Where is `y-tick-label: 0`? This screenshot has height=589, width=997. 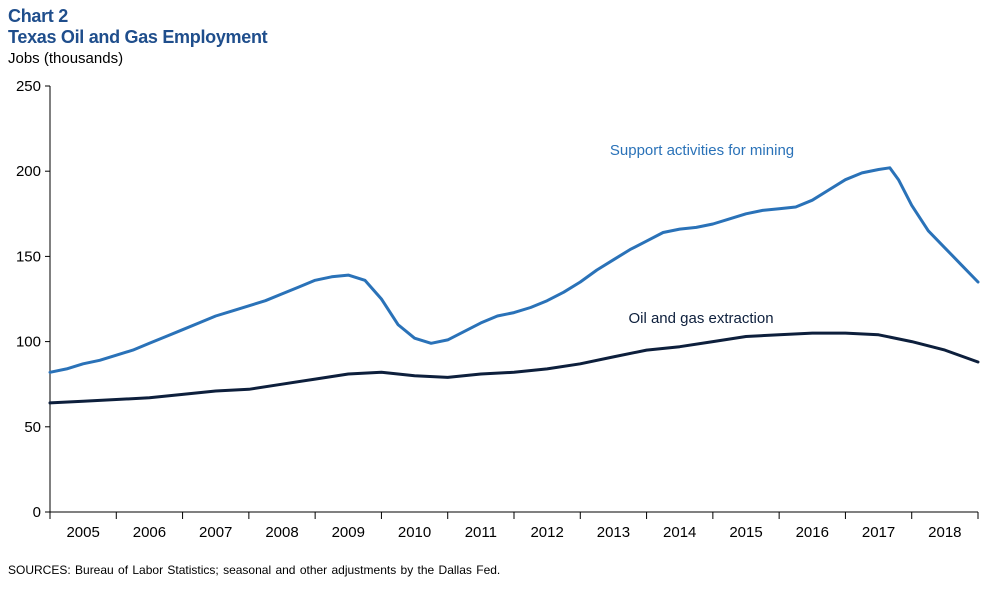
y-tick-label: 0 is located at coordinates (37, 512).